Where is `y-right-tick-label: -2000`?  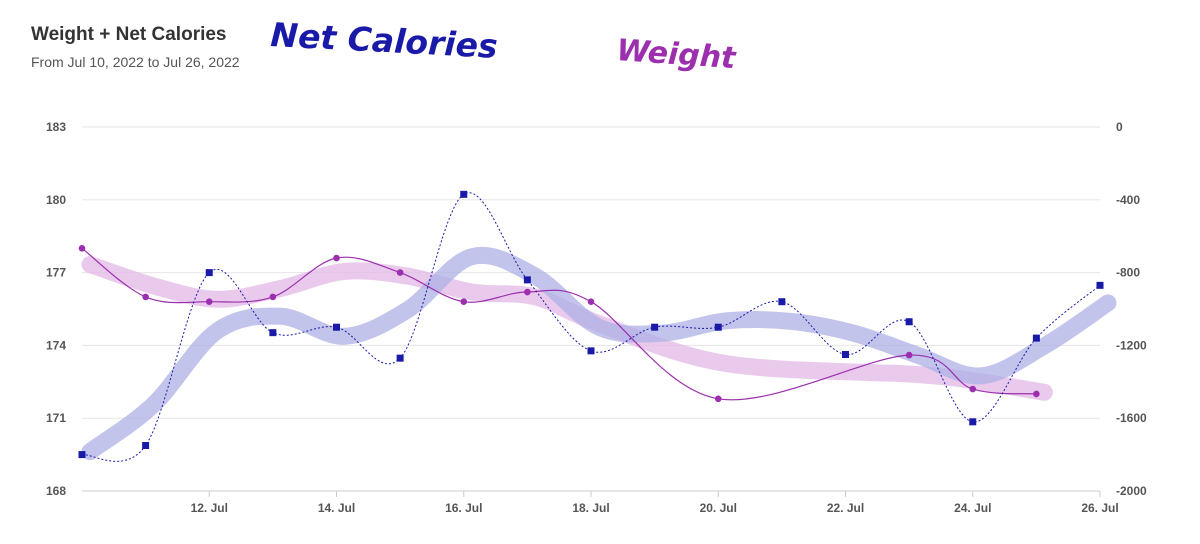
y-right-tick-label: -2000 is located at coordinates (1131, 491).